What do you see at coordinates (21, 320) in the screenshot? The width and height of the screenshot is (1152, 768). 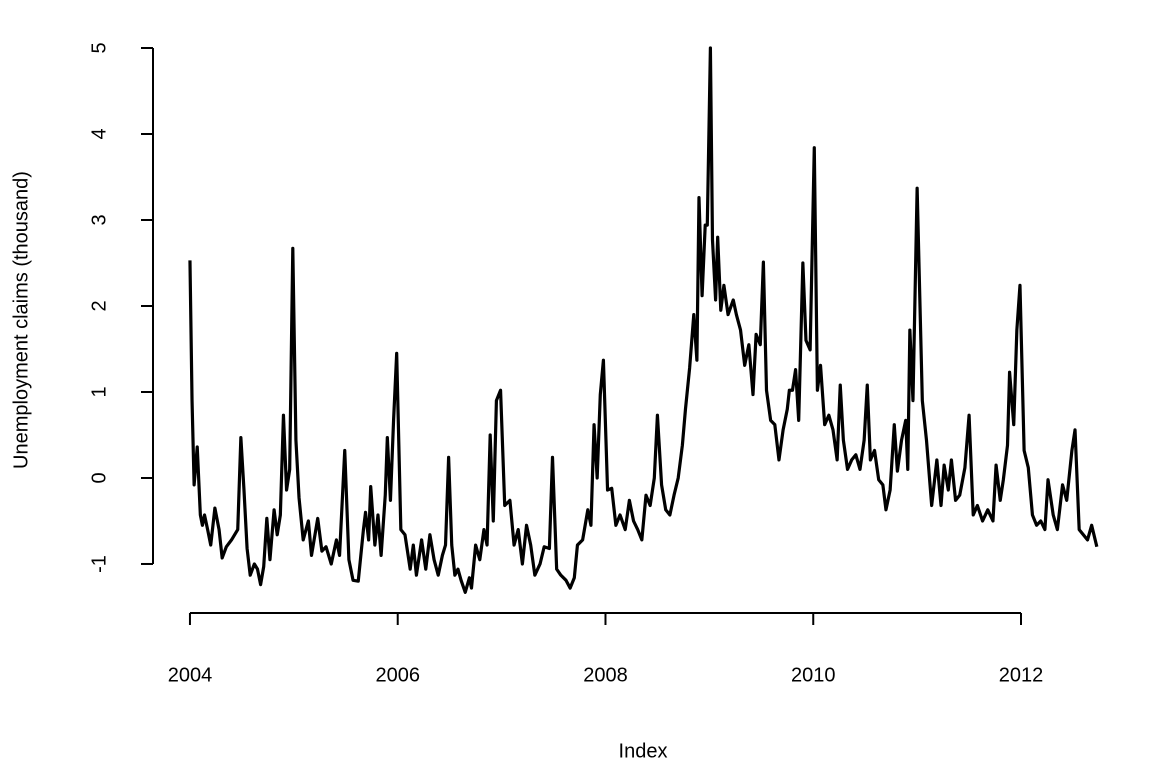 I see `y-axis-title: Unemployment claims (thousand)` at bounding box center [21, 320].